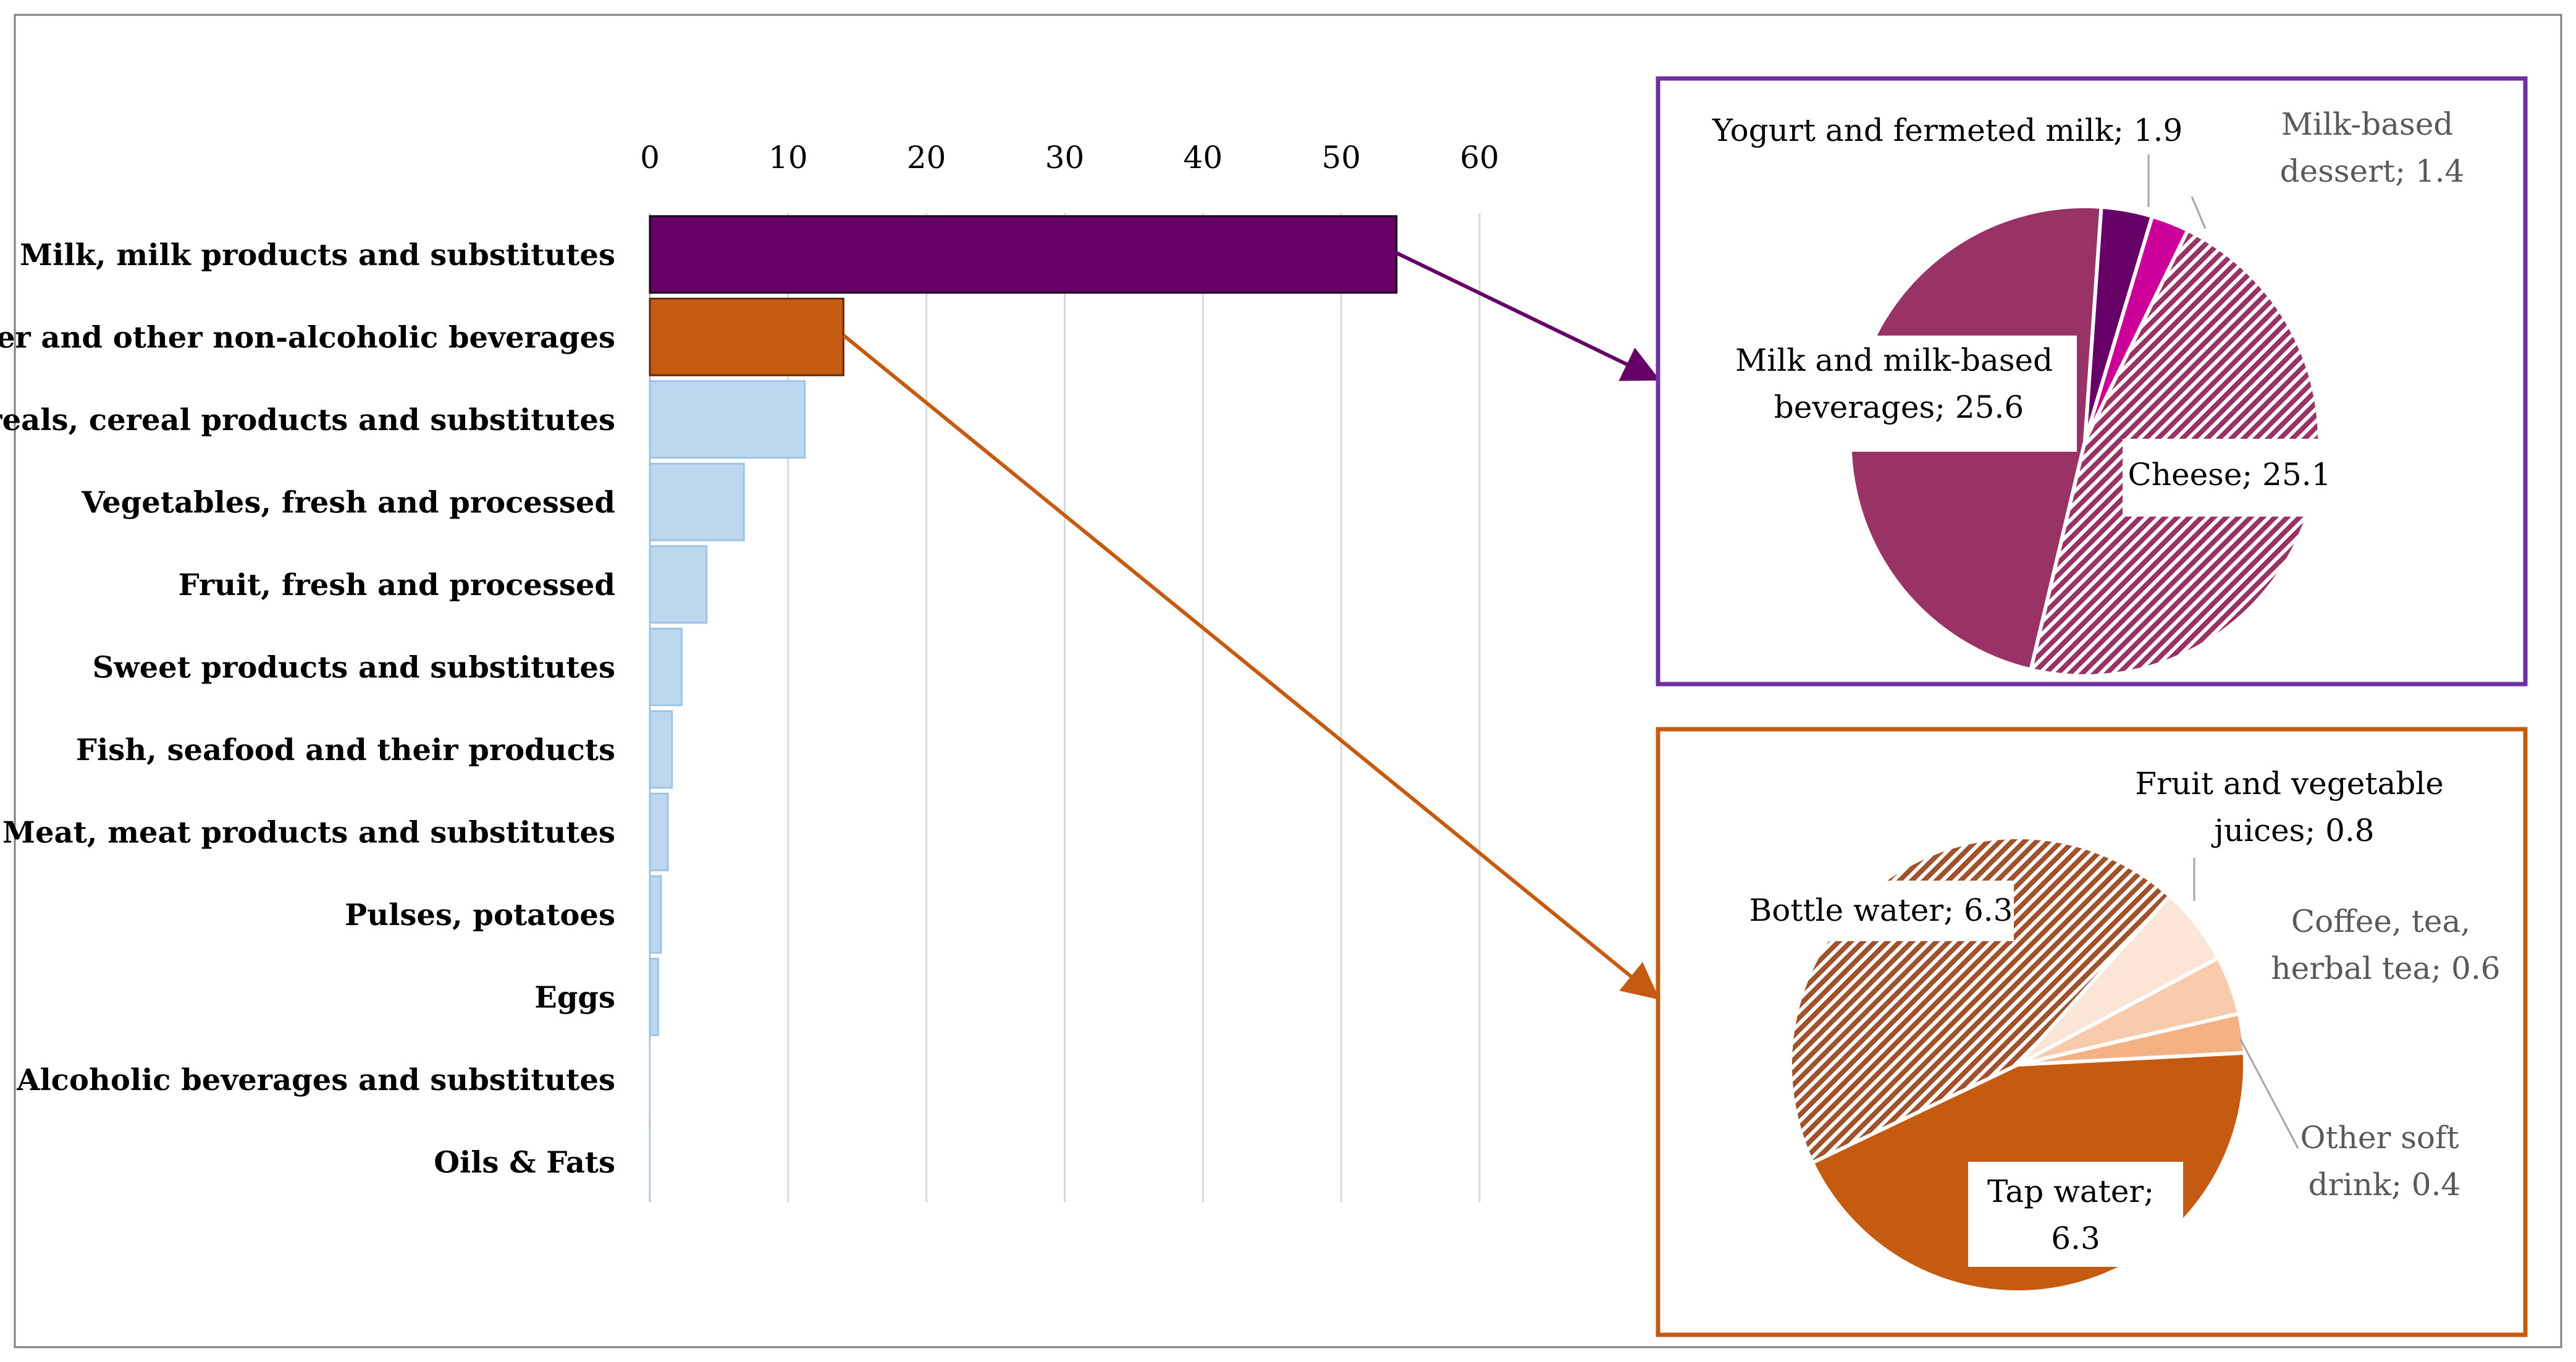 The width and height of the screenshot is (2576, 1362). What do you see at coordinates (2294, 807) in the screenshot?
I see `label-juices: Fruit and vegetable juices; 0.8` at bounding box center [2294, 807].